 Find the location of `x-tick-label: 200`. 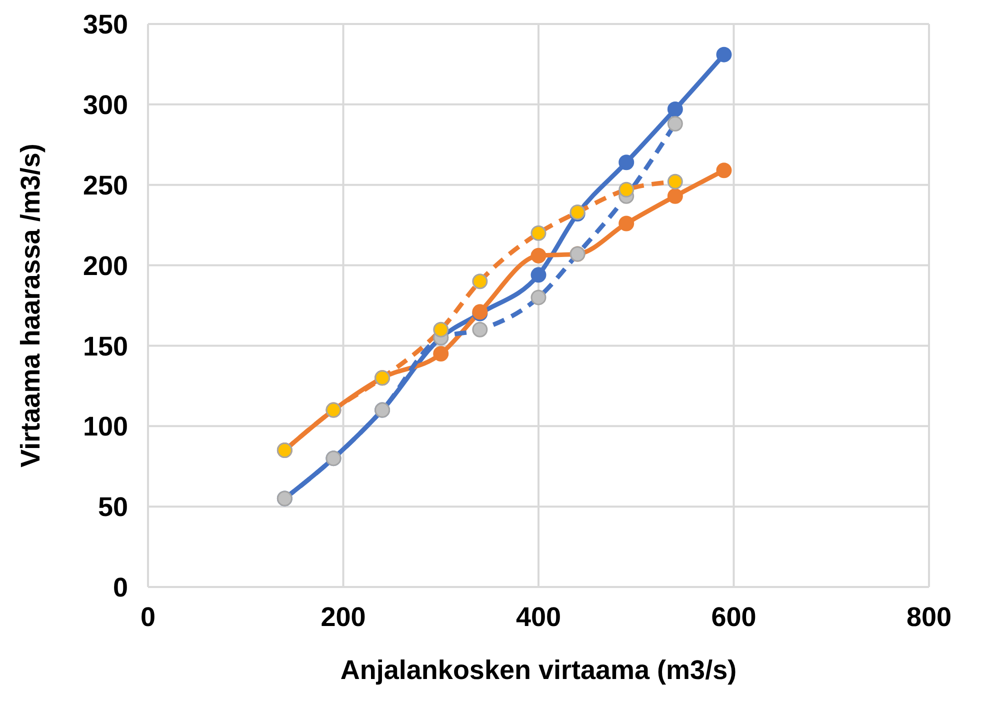

x-tick-label: 200 is located at coordinates (343, 617).